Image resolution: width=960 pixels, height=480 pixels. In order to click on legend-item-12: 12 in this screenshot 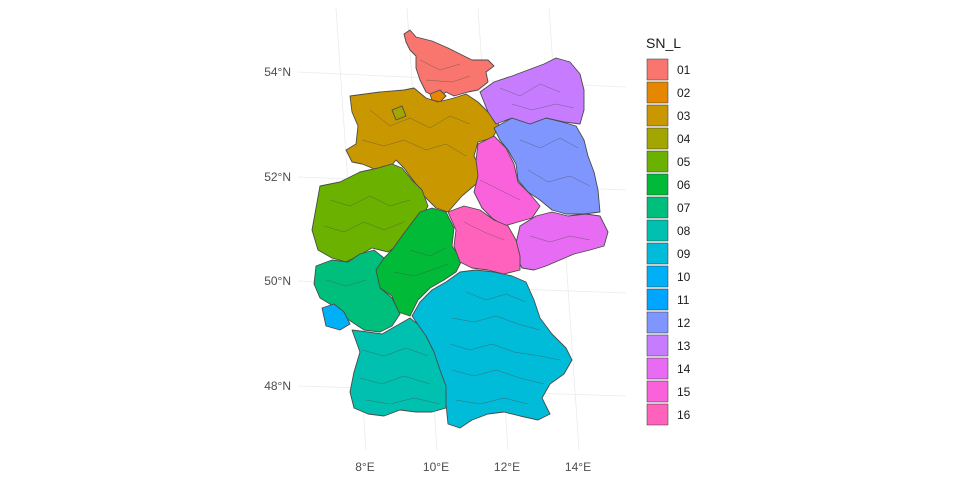, I will do `click(668, 322)`.